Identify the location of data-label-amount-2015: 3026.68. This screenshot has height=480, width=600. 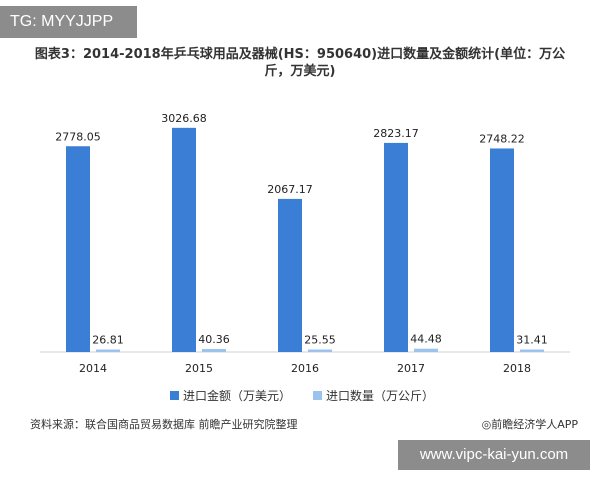
(184, 118).